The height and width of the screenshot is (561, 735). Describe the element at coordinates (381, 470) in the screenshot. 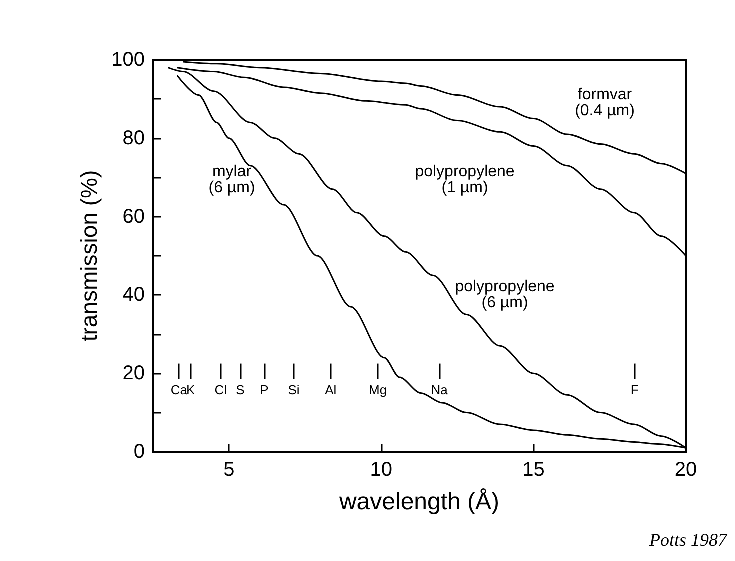

I see `x-tick-label: 10` at that location.